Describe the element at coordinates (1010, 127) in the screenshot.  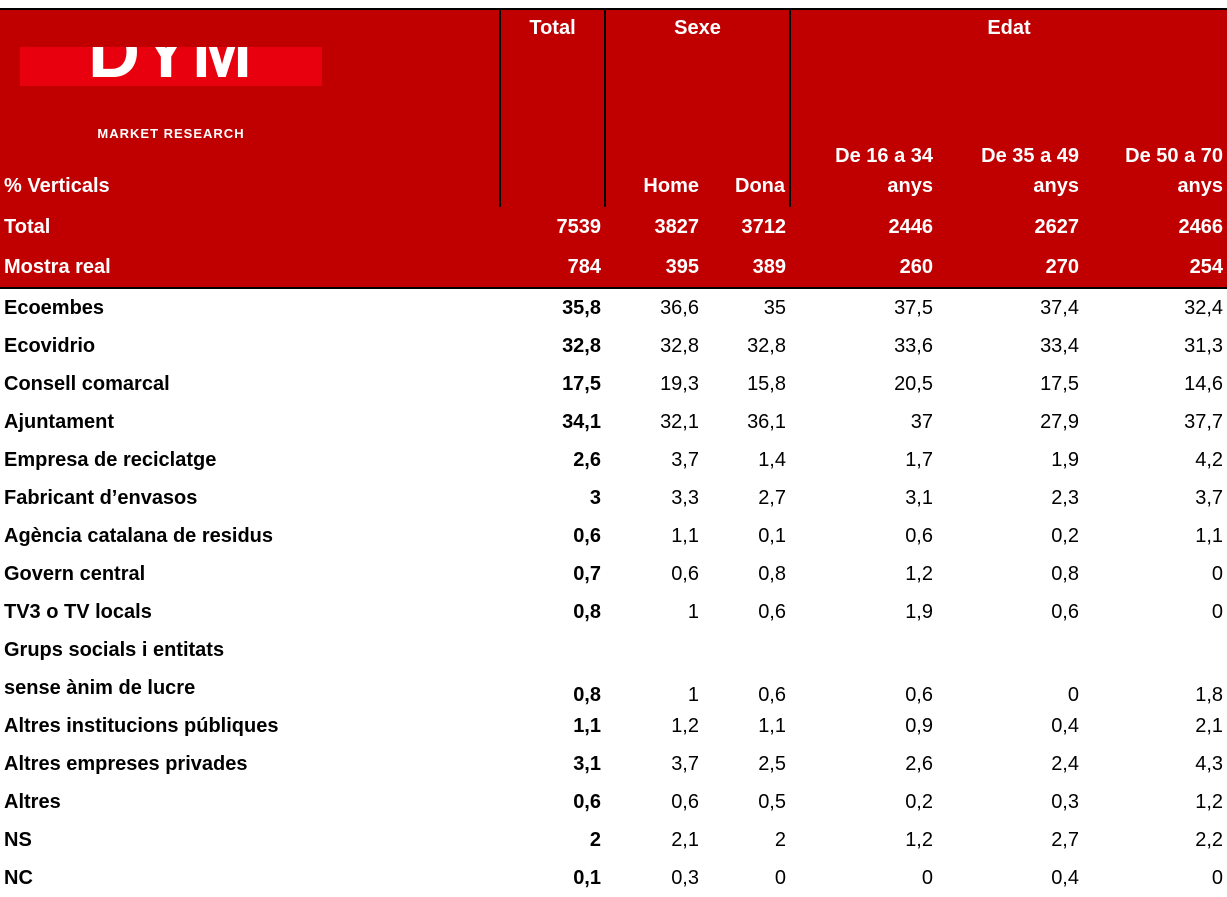
I see `column-header: De 35 a 49 anys` at that location.